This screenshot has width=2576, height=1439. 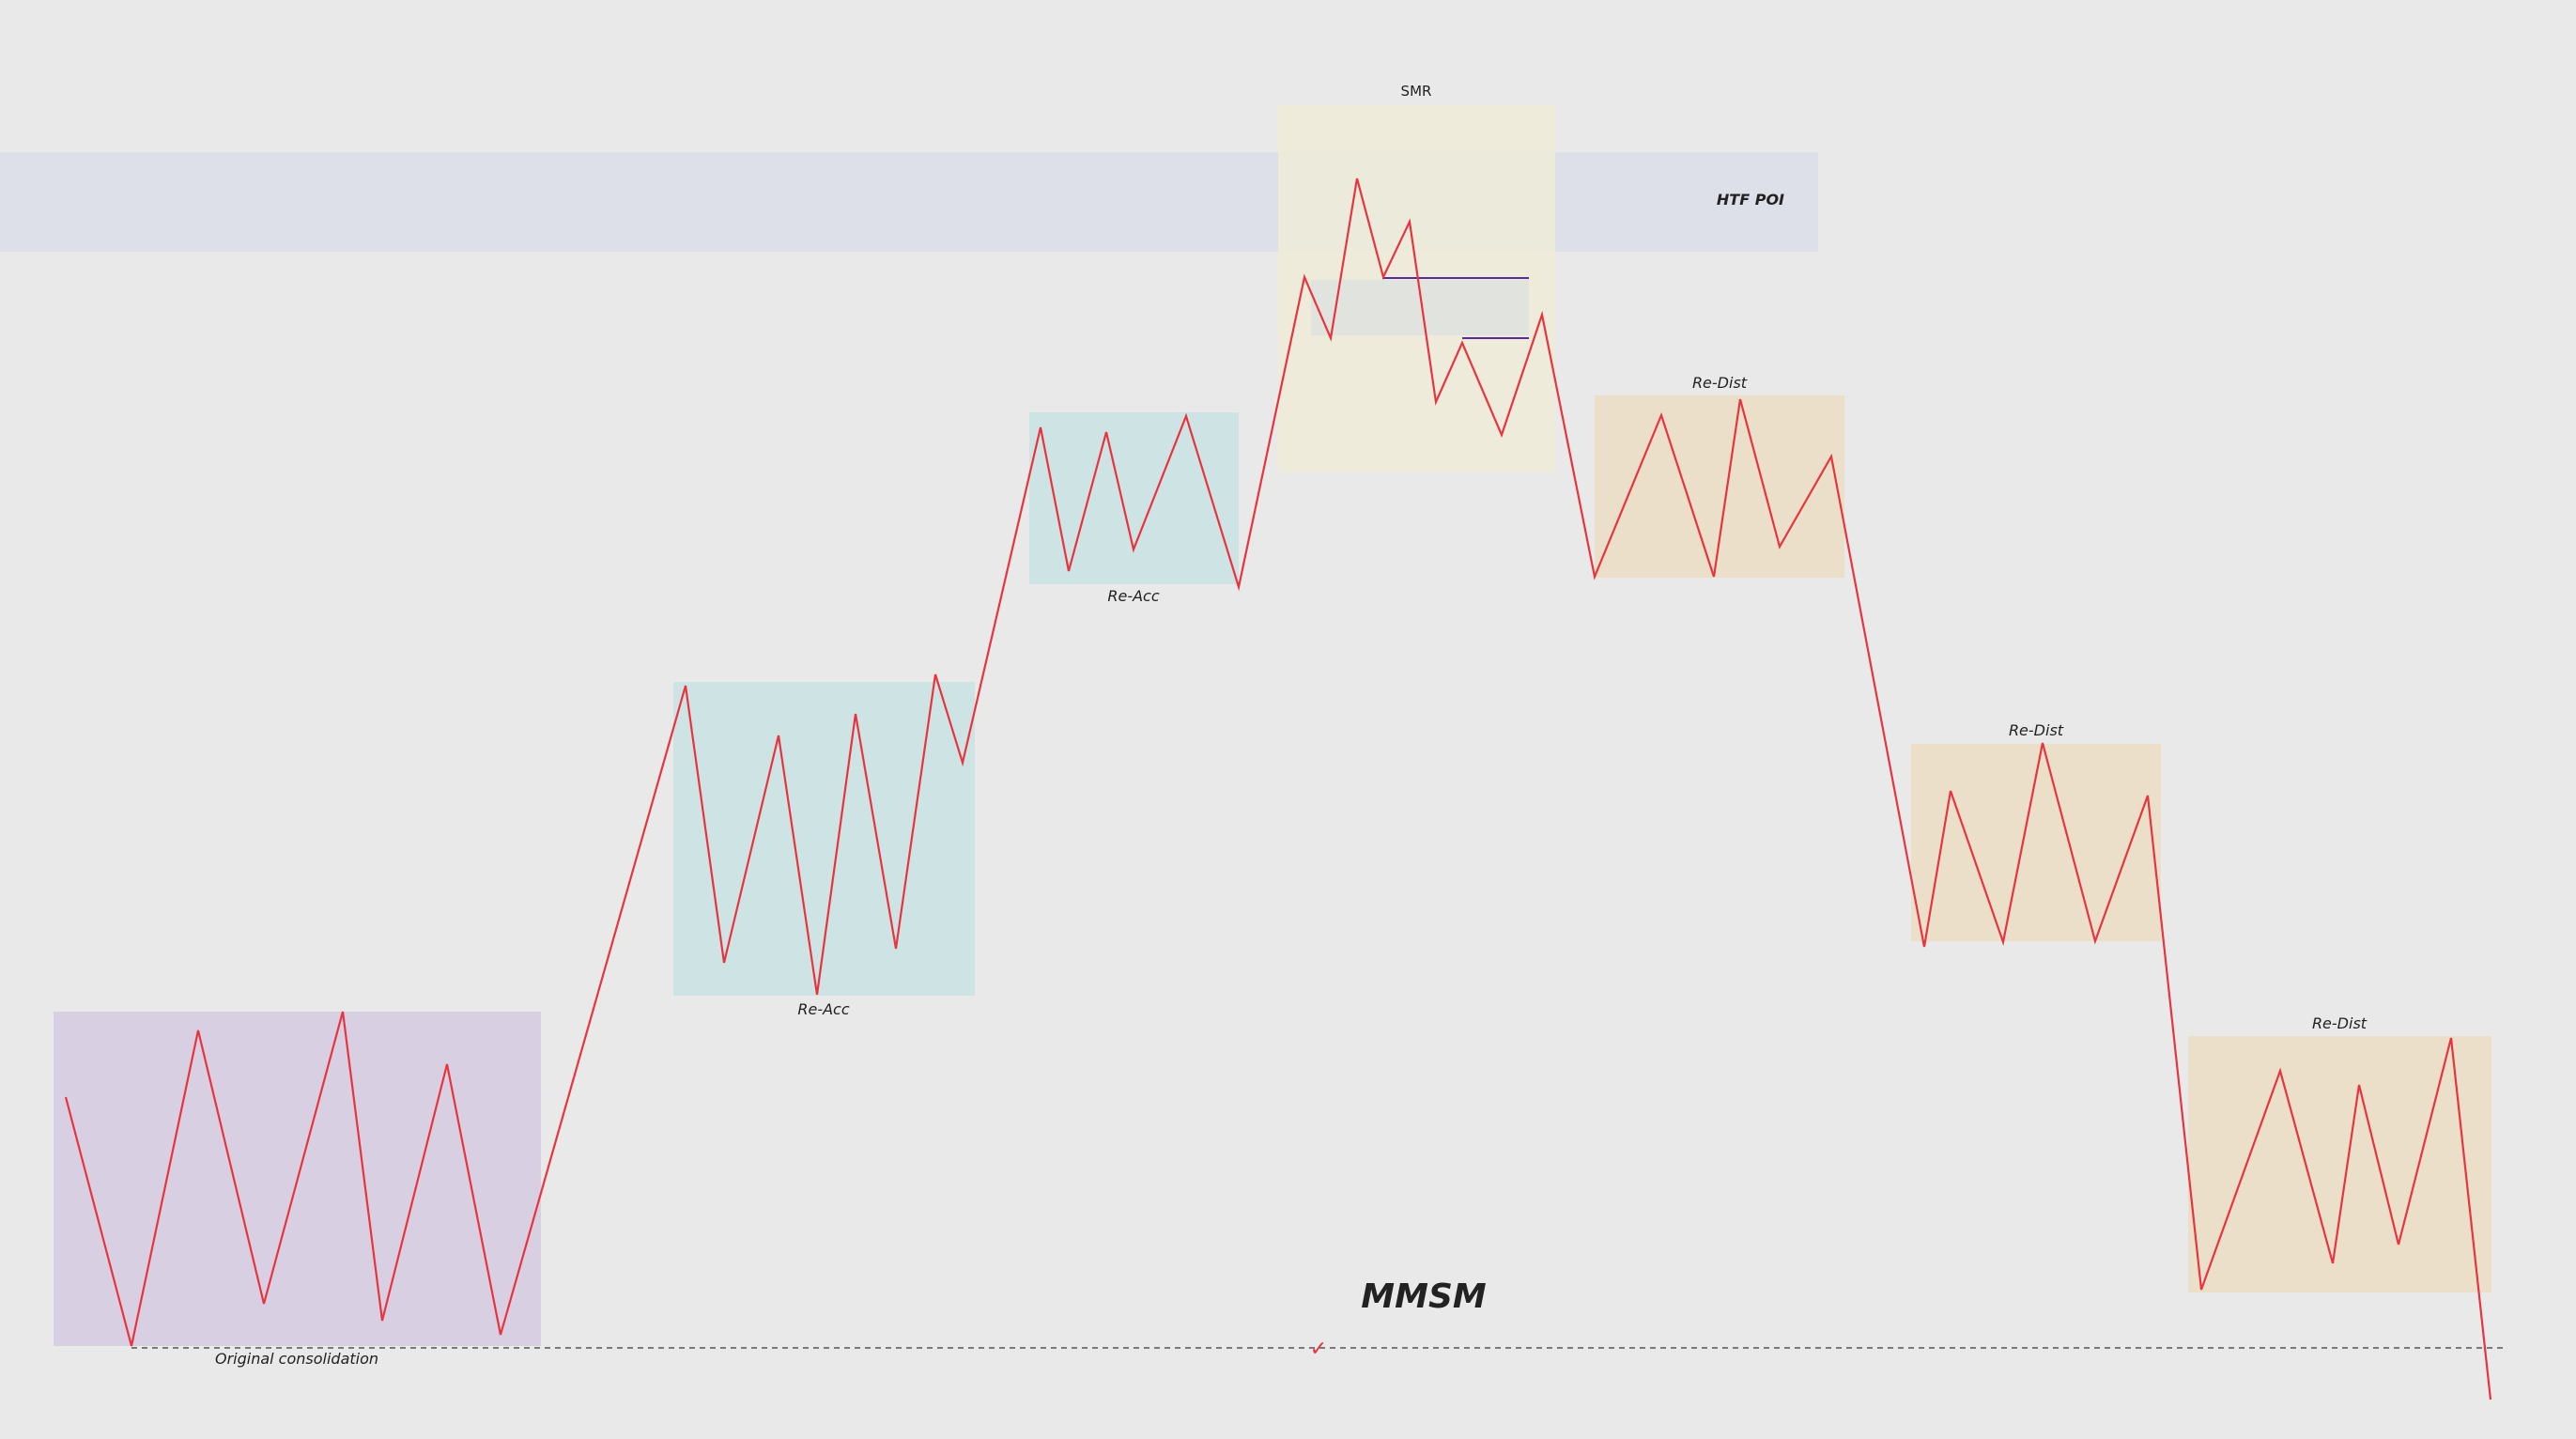 What do you see at coordinates (1133, 596) in the screenshot?
I see `re-acc-label-2: Re-Acc` at bounding box center [1133, 596].